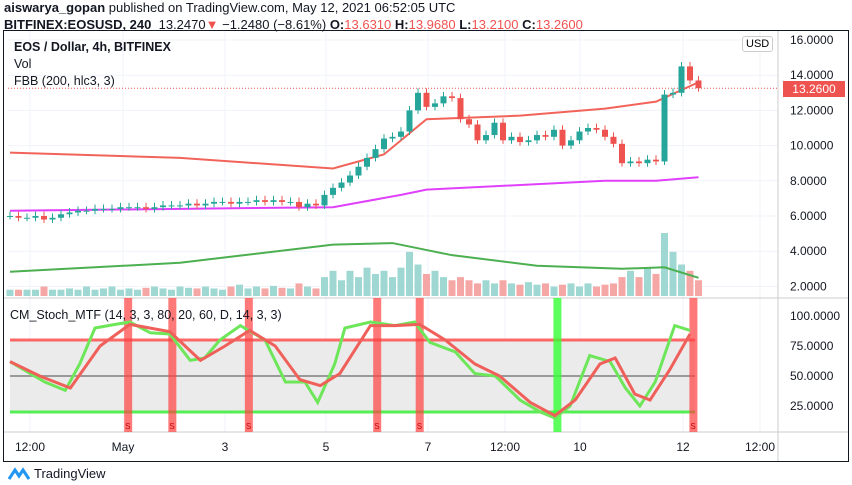 The height and width of the screenshot is (485, 852). Describe the element at coordinates (808, 286) in the screenshot. I see `price-tick-label: 2.0000` at that location.